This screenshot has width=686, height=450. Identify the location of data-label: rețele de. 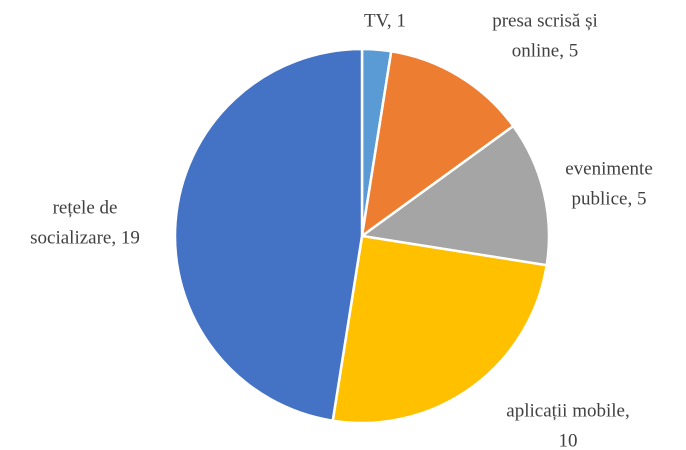
(85, 207).